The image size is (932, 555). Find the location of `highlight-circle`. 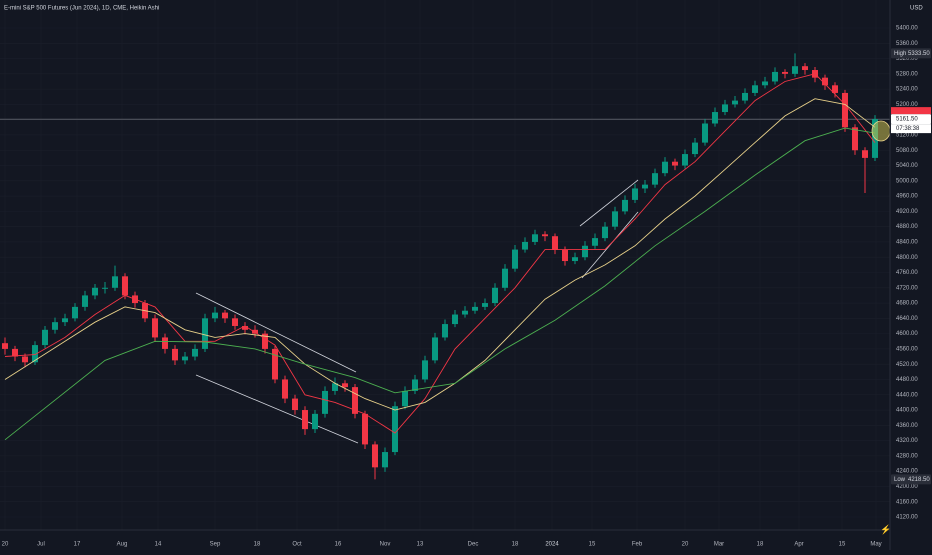

highlight-circle is located at coordinates (881, 131).